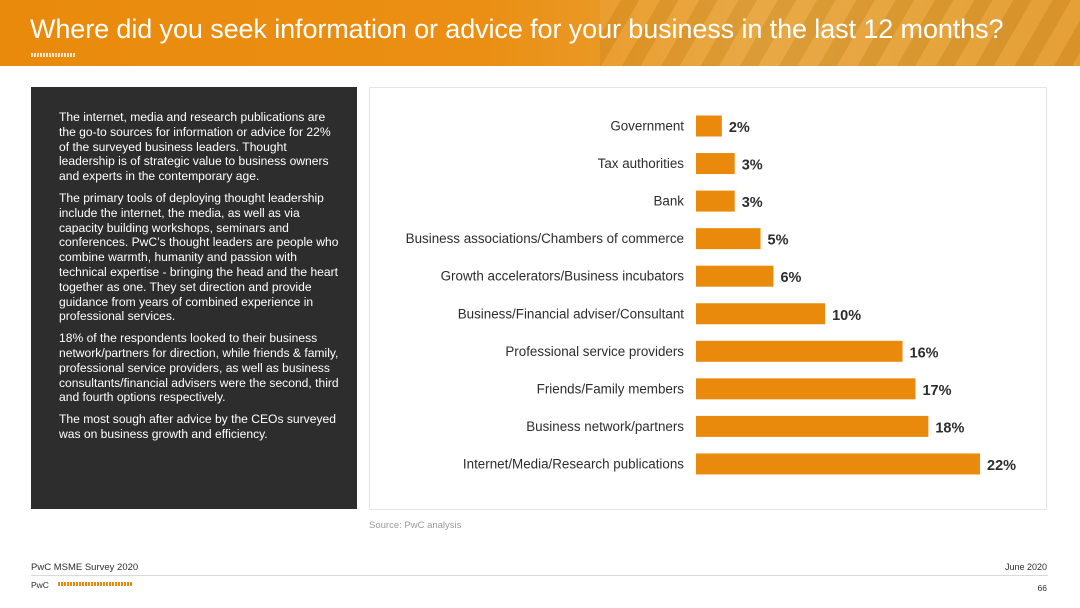 Image resolution: width=1080 pixels, height=608 pixels. Describe the element at coordinates (573, 463) in the screenshot. I see `category-label: Internet/Media/Research publications` at that location.